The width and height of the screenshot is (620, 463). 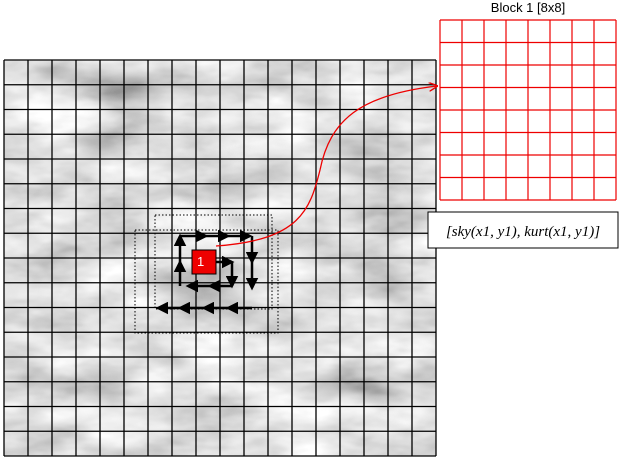 I want to click on block-grid, so click(x=528, y=110).